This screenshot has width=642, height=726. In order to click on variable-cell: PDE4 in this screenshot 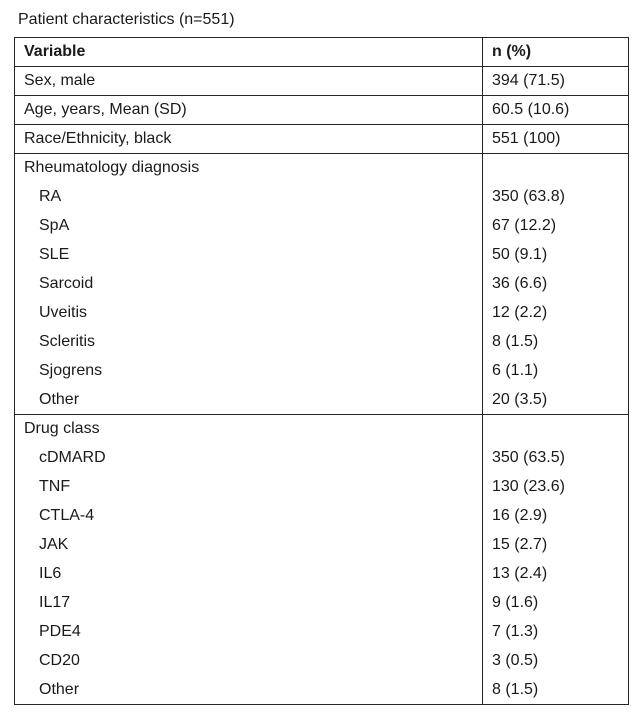, I will do `click(248, 632)`.